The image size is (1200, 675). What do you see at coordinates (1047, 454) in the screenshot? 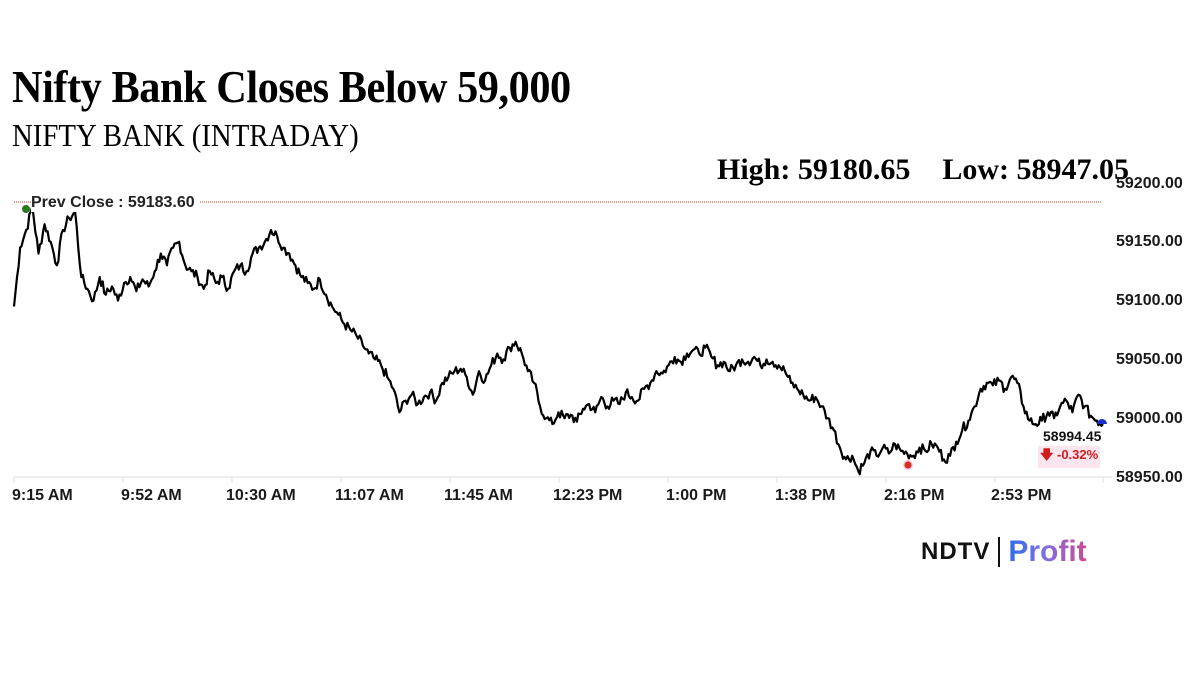
I see `arrow-down-icon: 🡇` at bounding box center [1047, 454].